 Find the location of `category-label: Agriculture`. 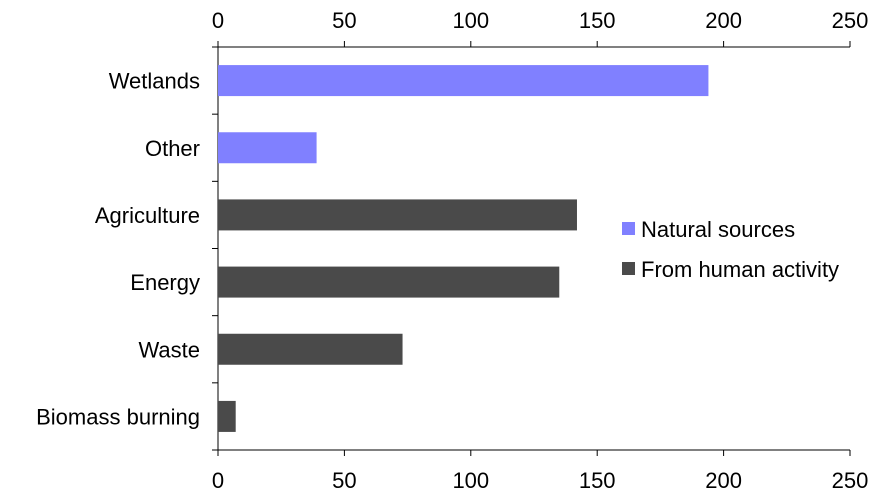

category-label: Agriculture is located at coordinates (147, 215).